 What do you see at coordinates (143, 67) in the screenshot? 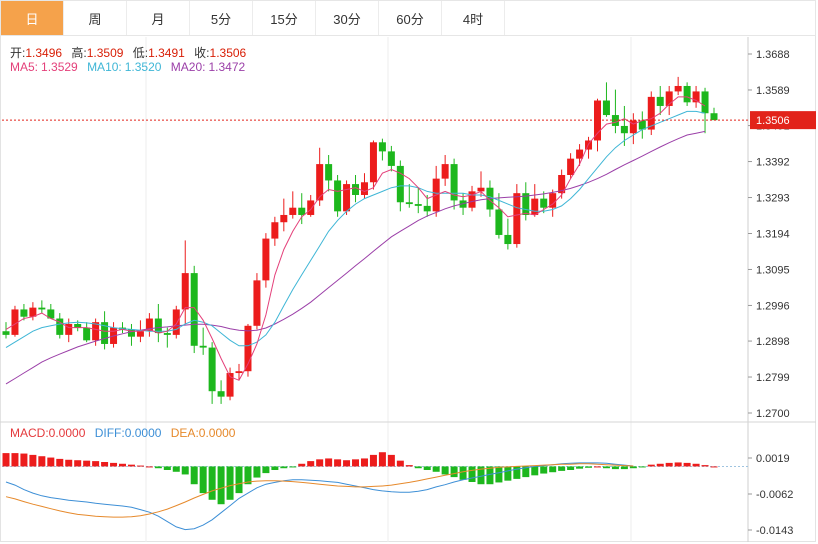
I see `ma10-value: 1.3520` at bounding box center [143, 67].